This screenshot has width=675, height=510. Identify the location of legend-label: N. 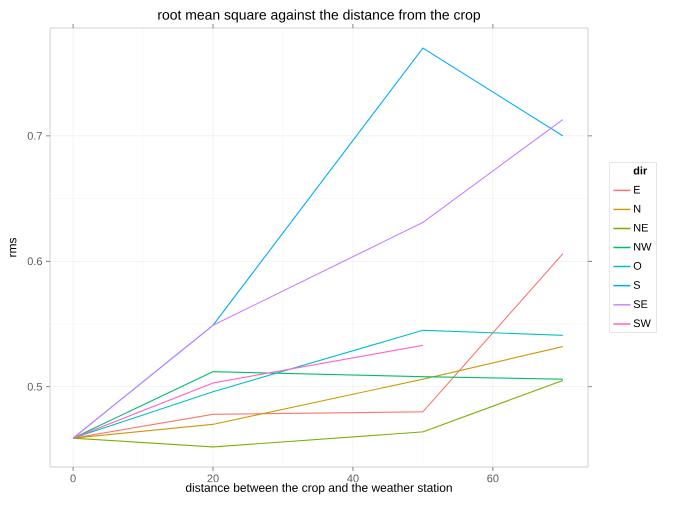
(637, 208).